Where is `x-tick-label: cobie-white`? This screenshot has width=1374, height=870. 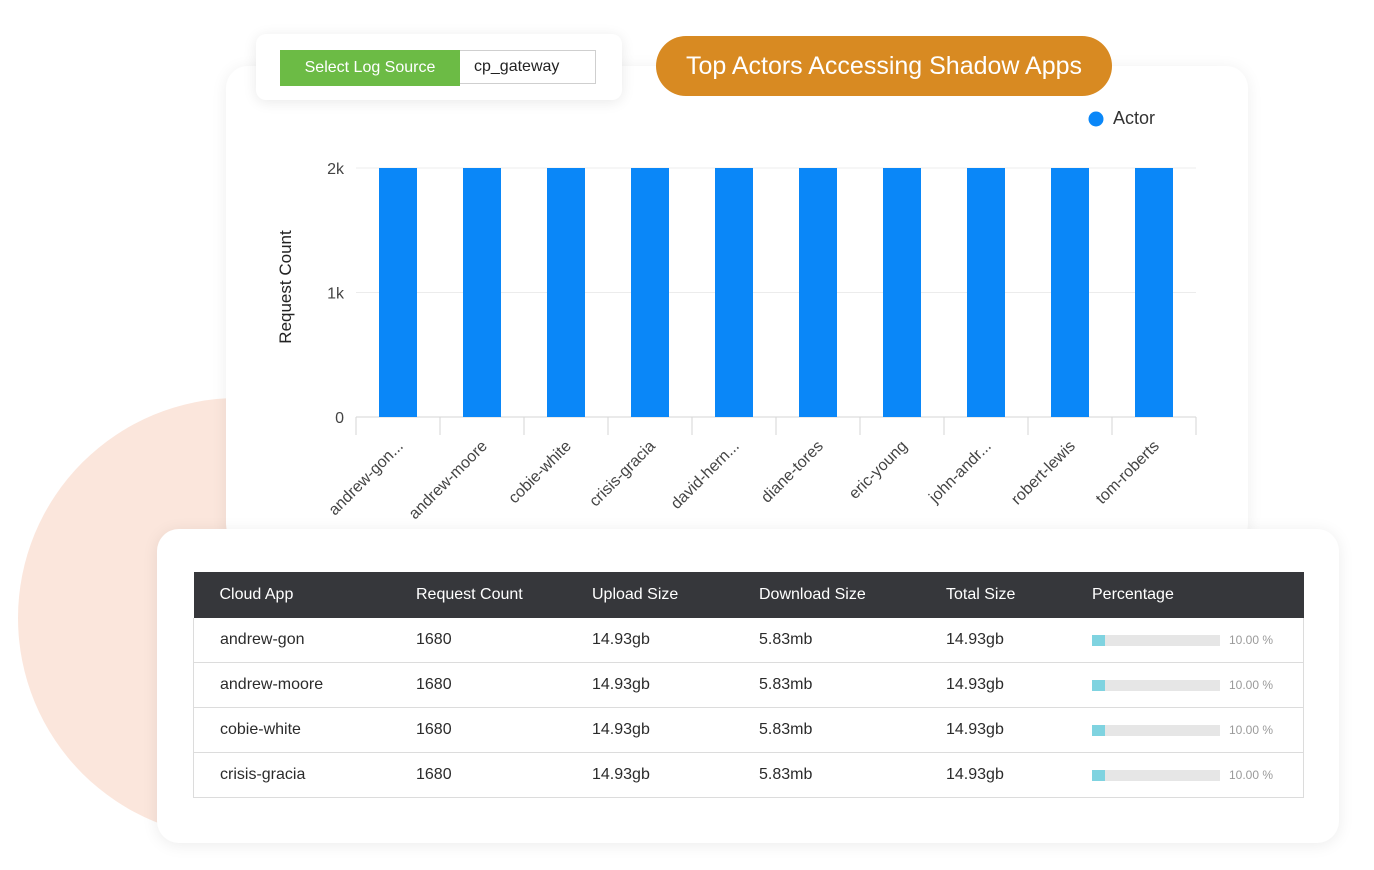
x-tick-label: cobie-white is located at coordinates (540, 472).